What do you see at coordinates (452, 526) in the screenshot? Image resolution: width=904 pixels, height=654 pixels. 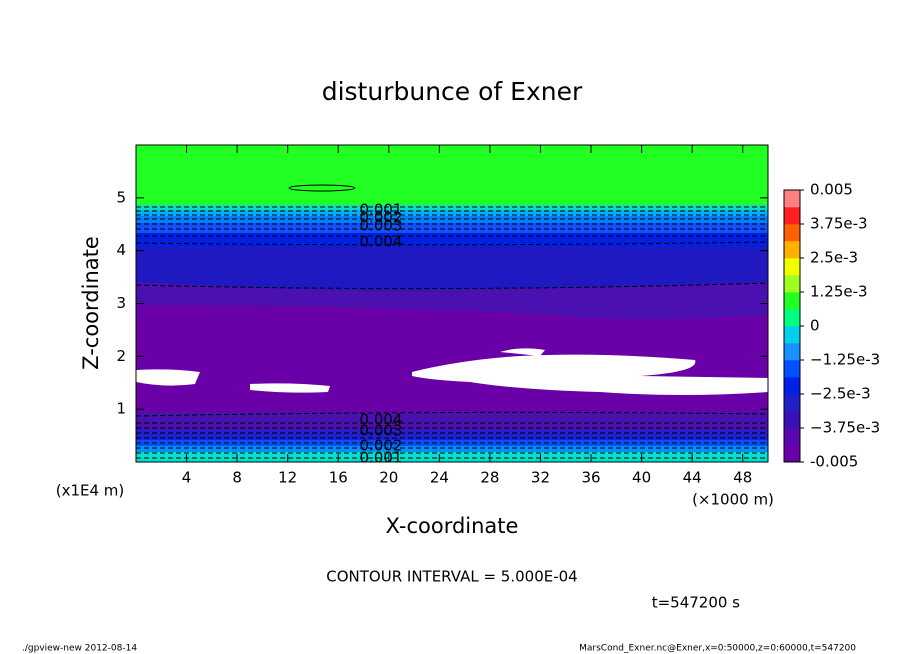 I see `x-axis-label: X-coordinate` at bounding box center [452, 526].